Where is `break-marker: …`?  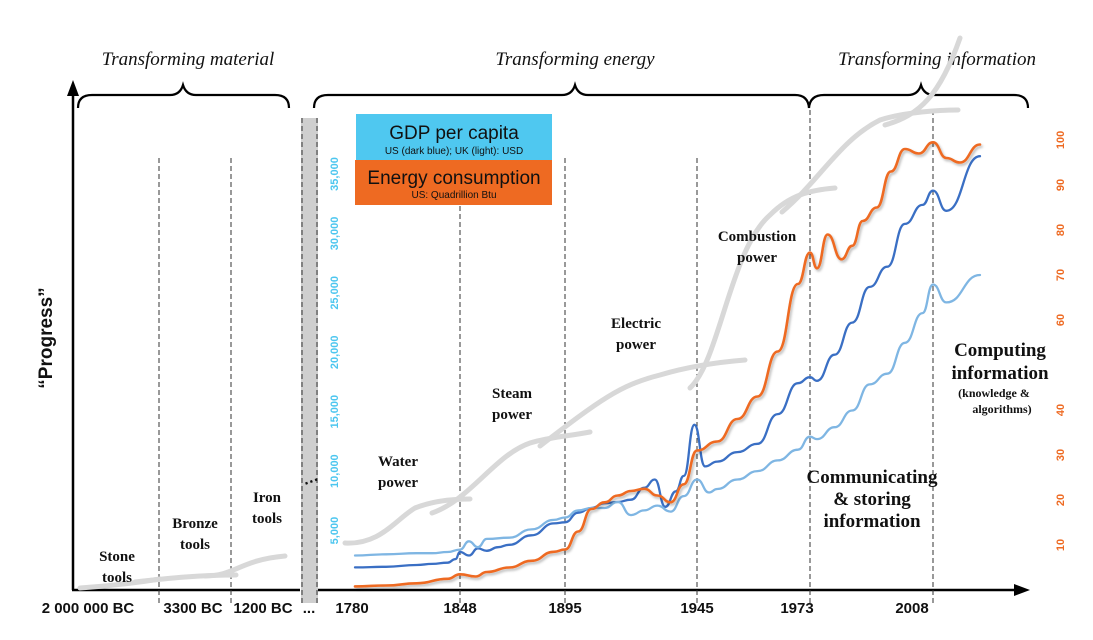
break-marker: … is located at coordinates (310, 478).